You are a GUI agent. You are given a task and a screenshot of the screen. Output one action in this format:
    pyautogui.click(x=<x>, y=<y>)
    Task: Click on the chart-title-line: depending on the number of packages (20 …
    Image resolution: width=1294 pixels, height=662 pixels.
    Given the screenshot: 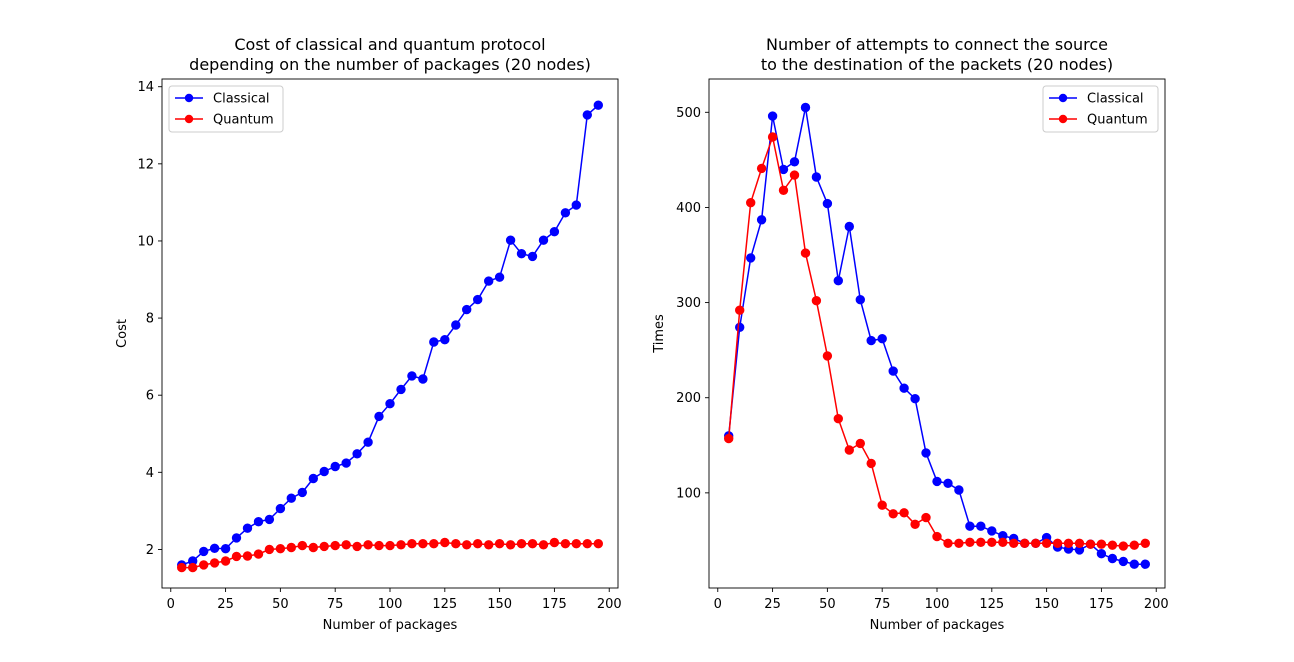 What is the action you would take?
    pyautogui.click(x=390, y=64)
    